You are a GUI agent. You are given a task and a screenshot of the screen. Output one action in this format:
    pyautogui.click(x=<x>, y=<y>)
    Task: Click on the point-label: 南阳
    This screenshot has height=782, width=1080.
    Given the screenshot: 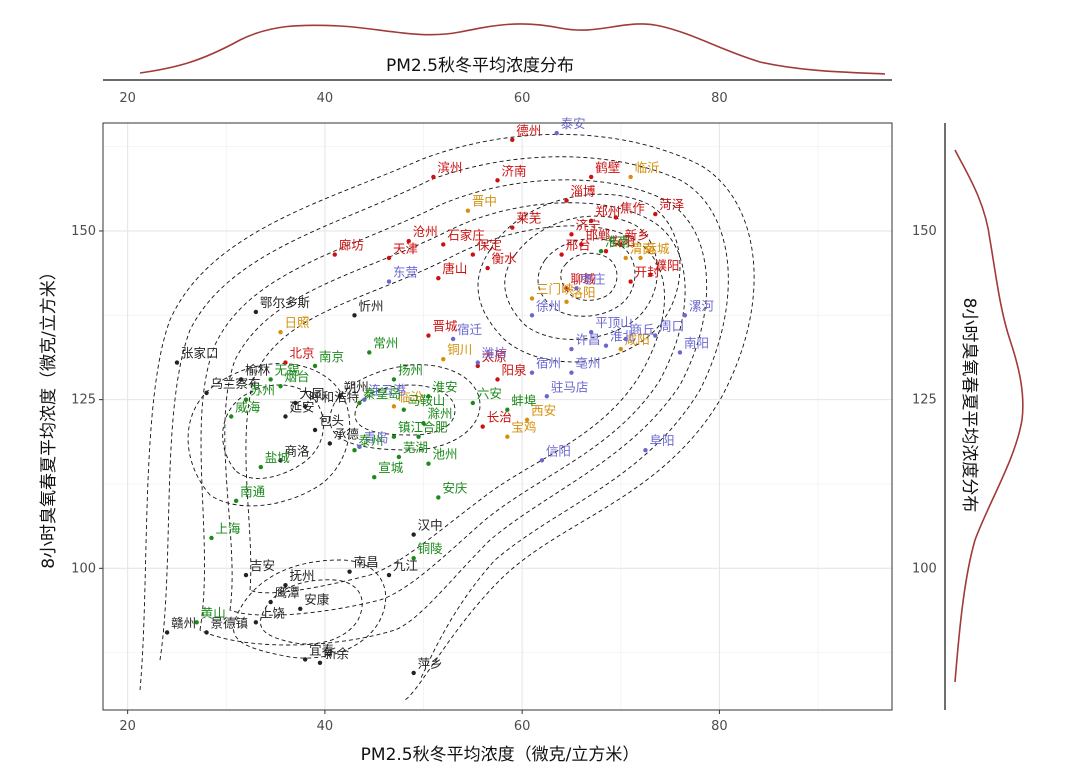 What is the action you would take?
    pyautogui.click(x=696, y=342)
    